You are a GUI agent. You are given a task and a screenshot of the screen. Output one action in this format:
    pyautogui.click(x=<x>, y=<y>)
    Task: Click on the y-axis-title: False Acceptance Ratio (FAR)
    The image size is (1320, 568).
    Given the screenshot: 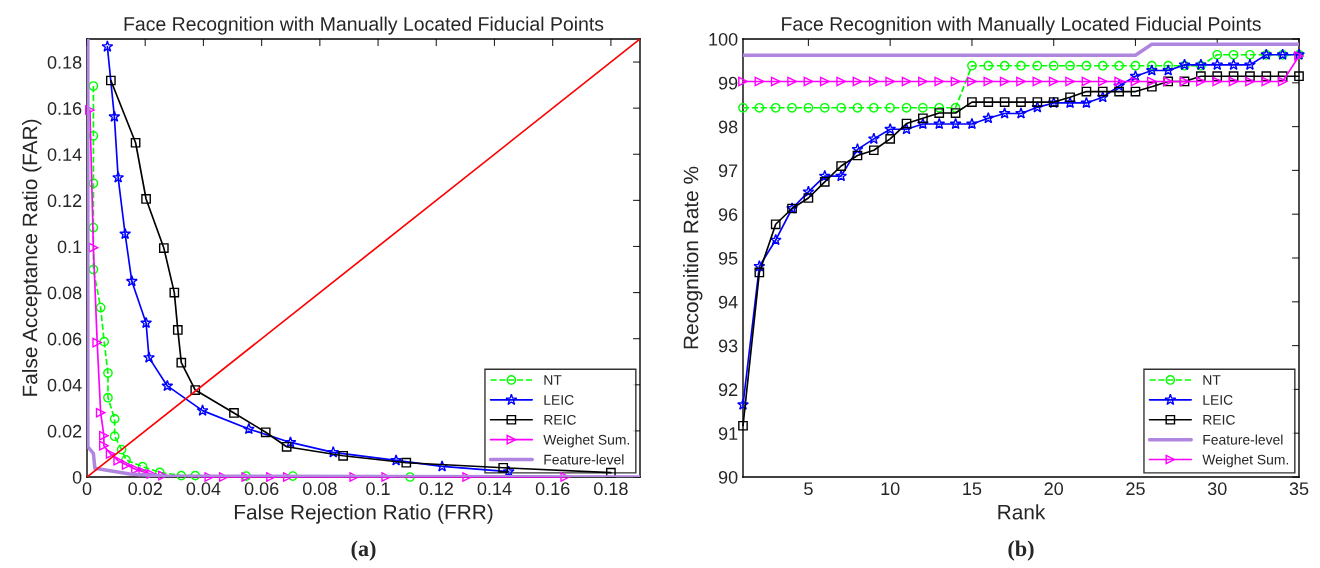 What is the action you would take?
    pyautogui.click(x=32, y=257)
    